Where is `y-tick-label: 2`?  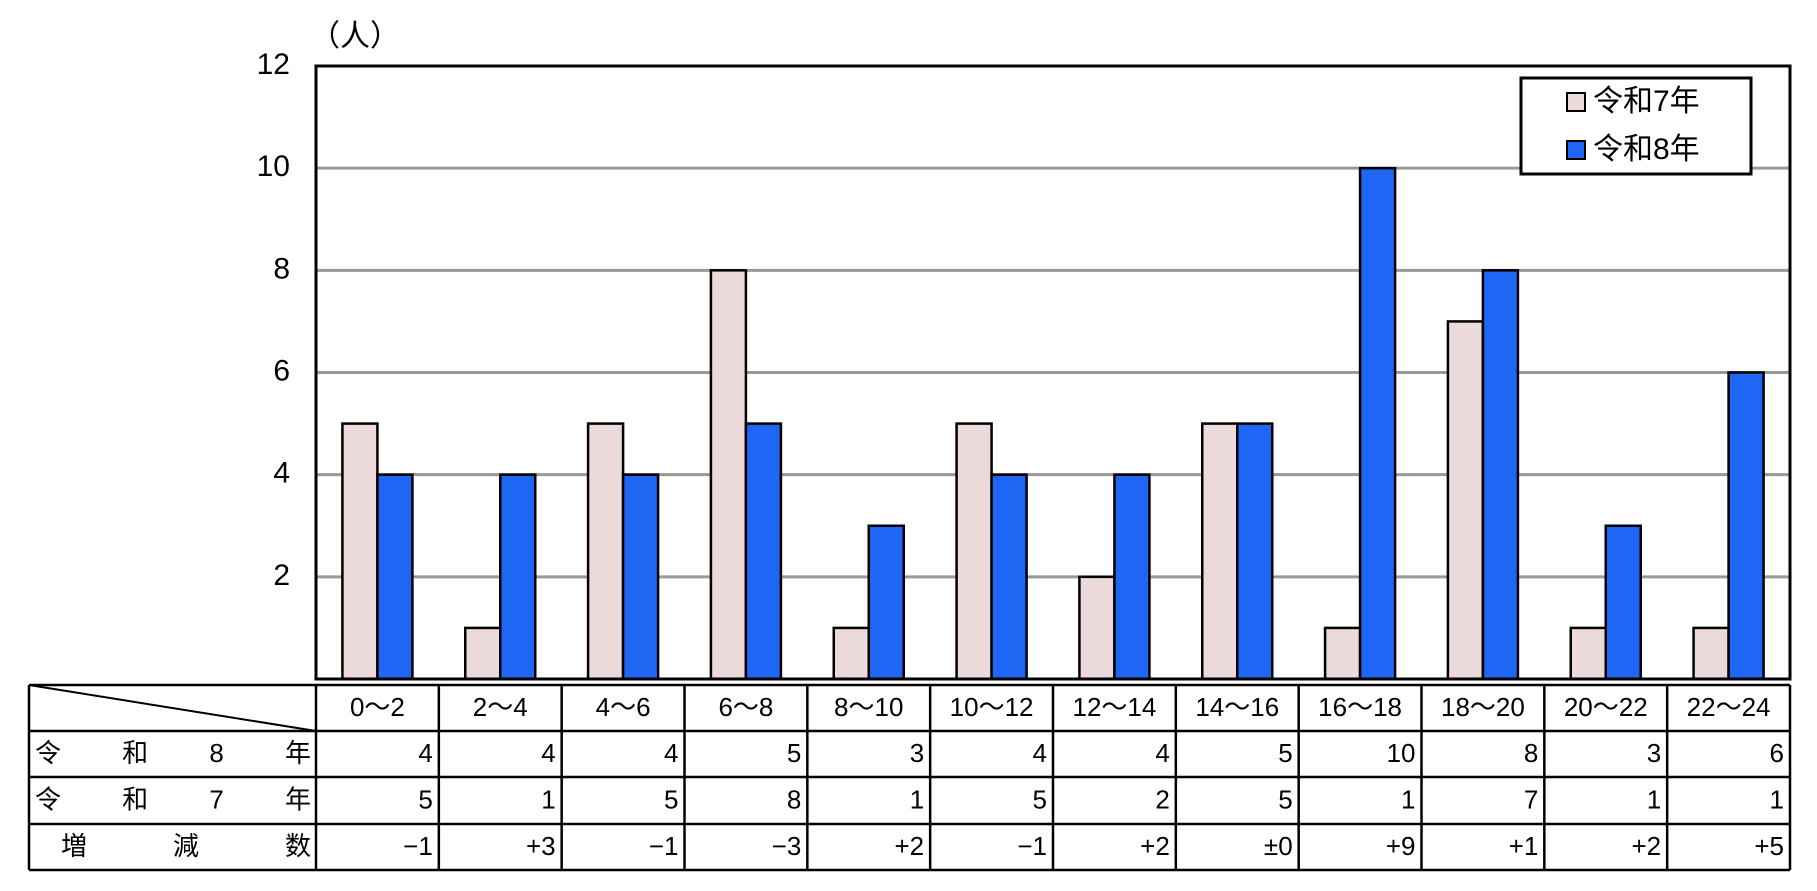
y-tick-label: 2 is located at coordinates (281, 575).